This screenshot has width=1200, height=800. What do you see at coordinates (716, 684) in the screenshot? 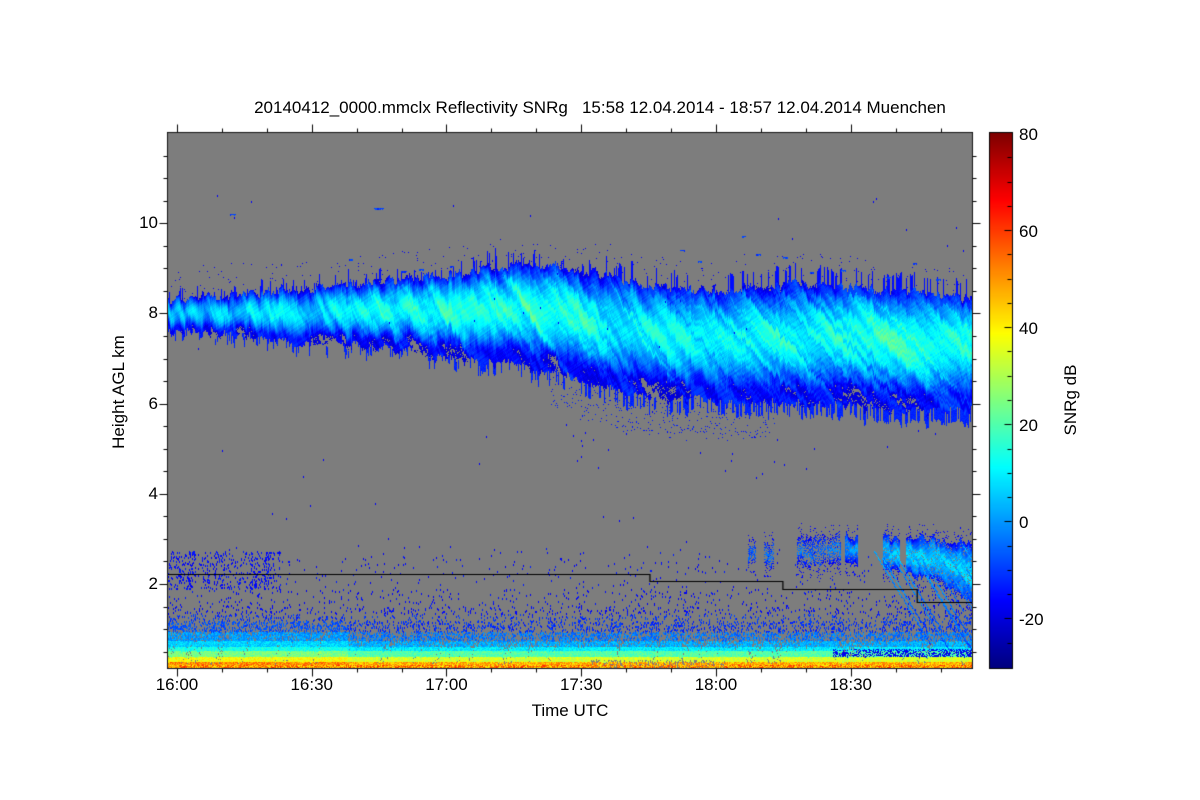
I see `x-tick-label: 18:00` at bounding box center [716, 684].